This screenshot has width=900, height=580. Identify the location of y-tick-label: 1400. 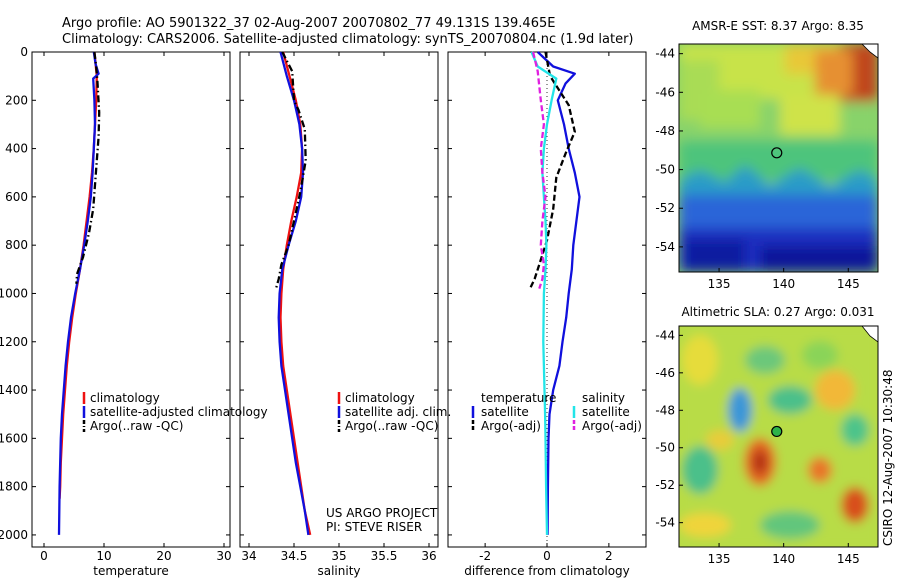
(14, 390).